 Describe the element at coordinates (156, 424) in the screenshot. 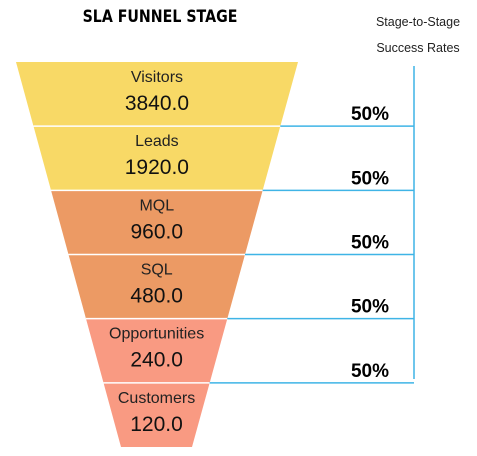

I see `stage-value-label: 120.0` at that location.